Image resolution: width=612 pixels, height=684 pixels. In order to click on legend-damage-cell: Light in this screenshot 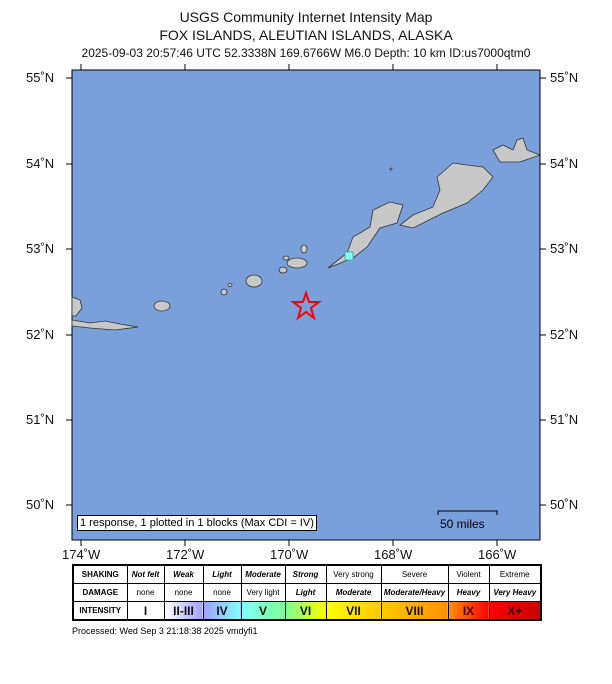, I will do `click(305, 592)`.